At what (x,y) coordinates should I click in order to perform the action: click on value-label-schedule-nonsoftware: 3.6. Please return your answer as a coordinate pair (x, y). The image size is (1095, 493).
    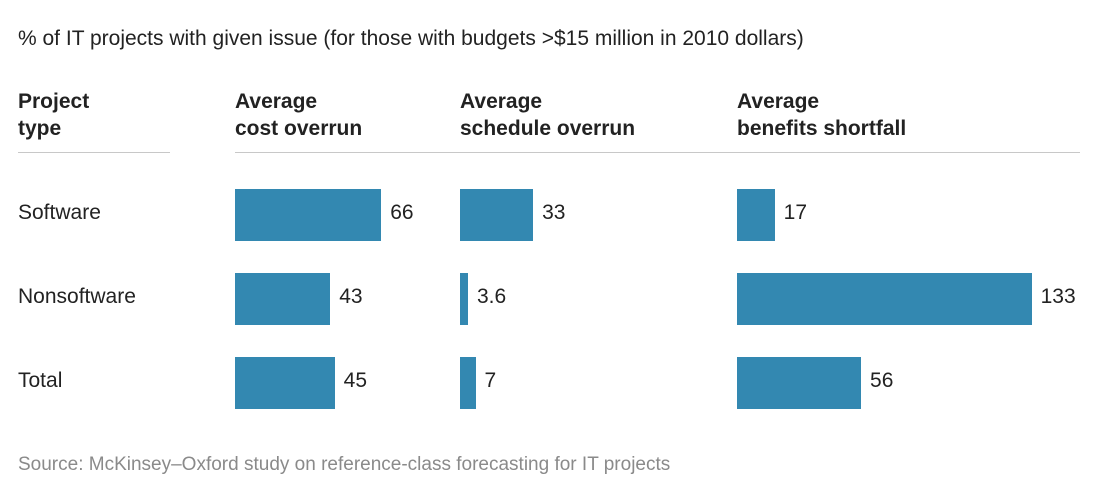
    Looking at the image, I should click on (492, 296).